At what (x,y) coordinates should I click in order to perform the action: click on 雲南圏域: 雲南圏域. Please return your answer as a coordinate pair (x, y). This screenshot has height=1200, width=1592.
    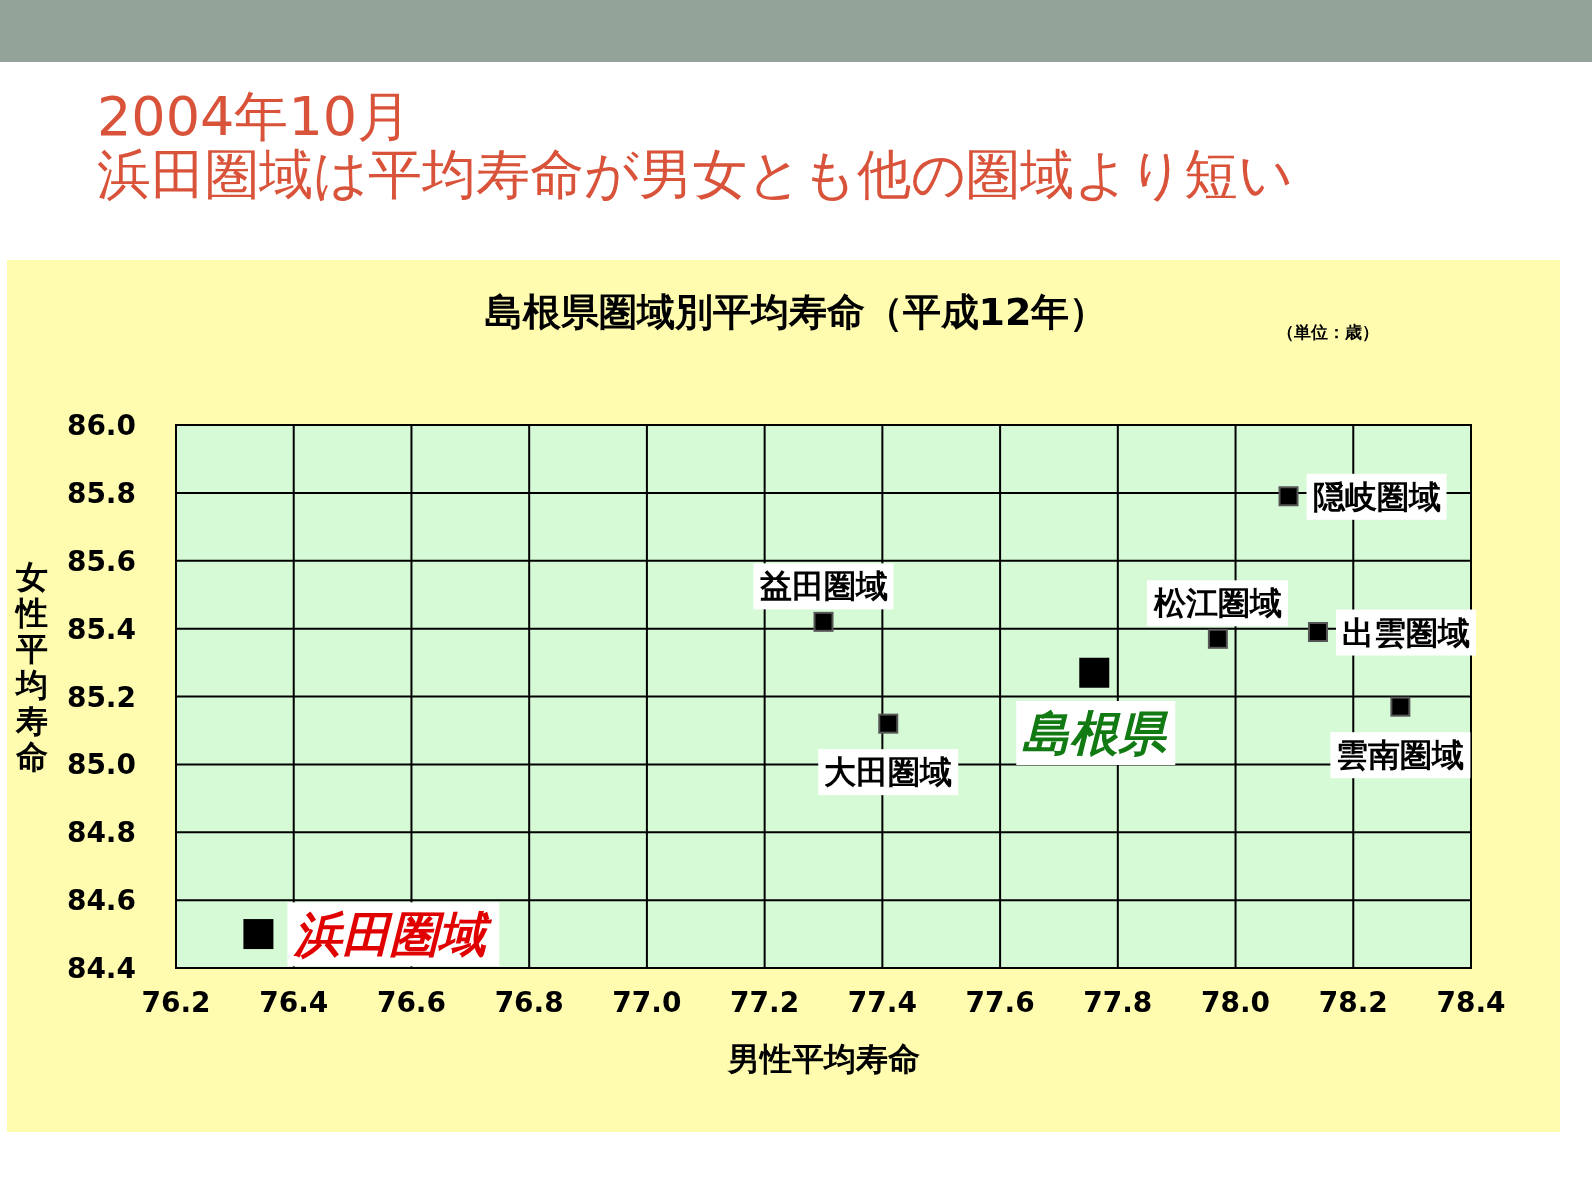
    Looking at the image, I should click on (1400, 737).